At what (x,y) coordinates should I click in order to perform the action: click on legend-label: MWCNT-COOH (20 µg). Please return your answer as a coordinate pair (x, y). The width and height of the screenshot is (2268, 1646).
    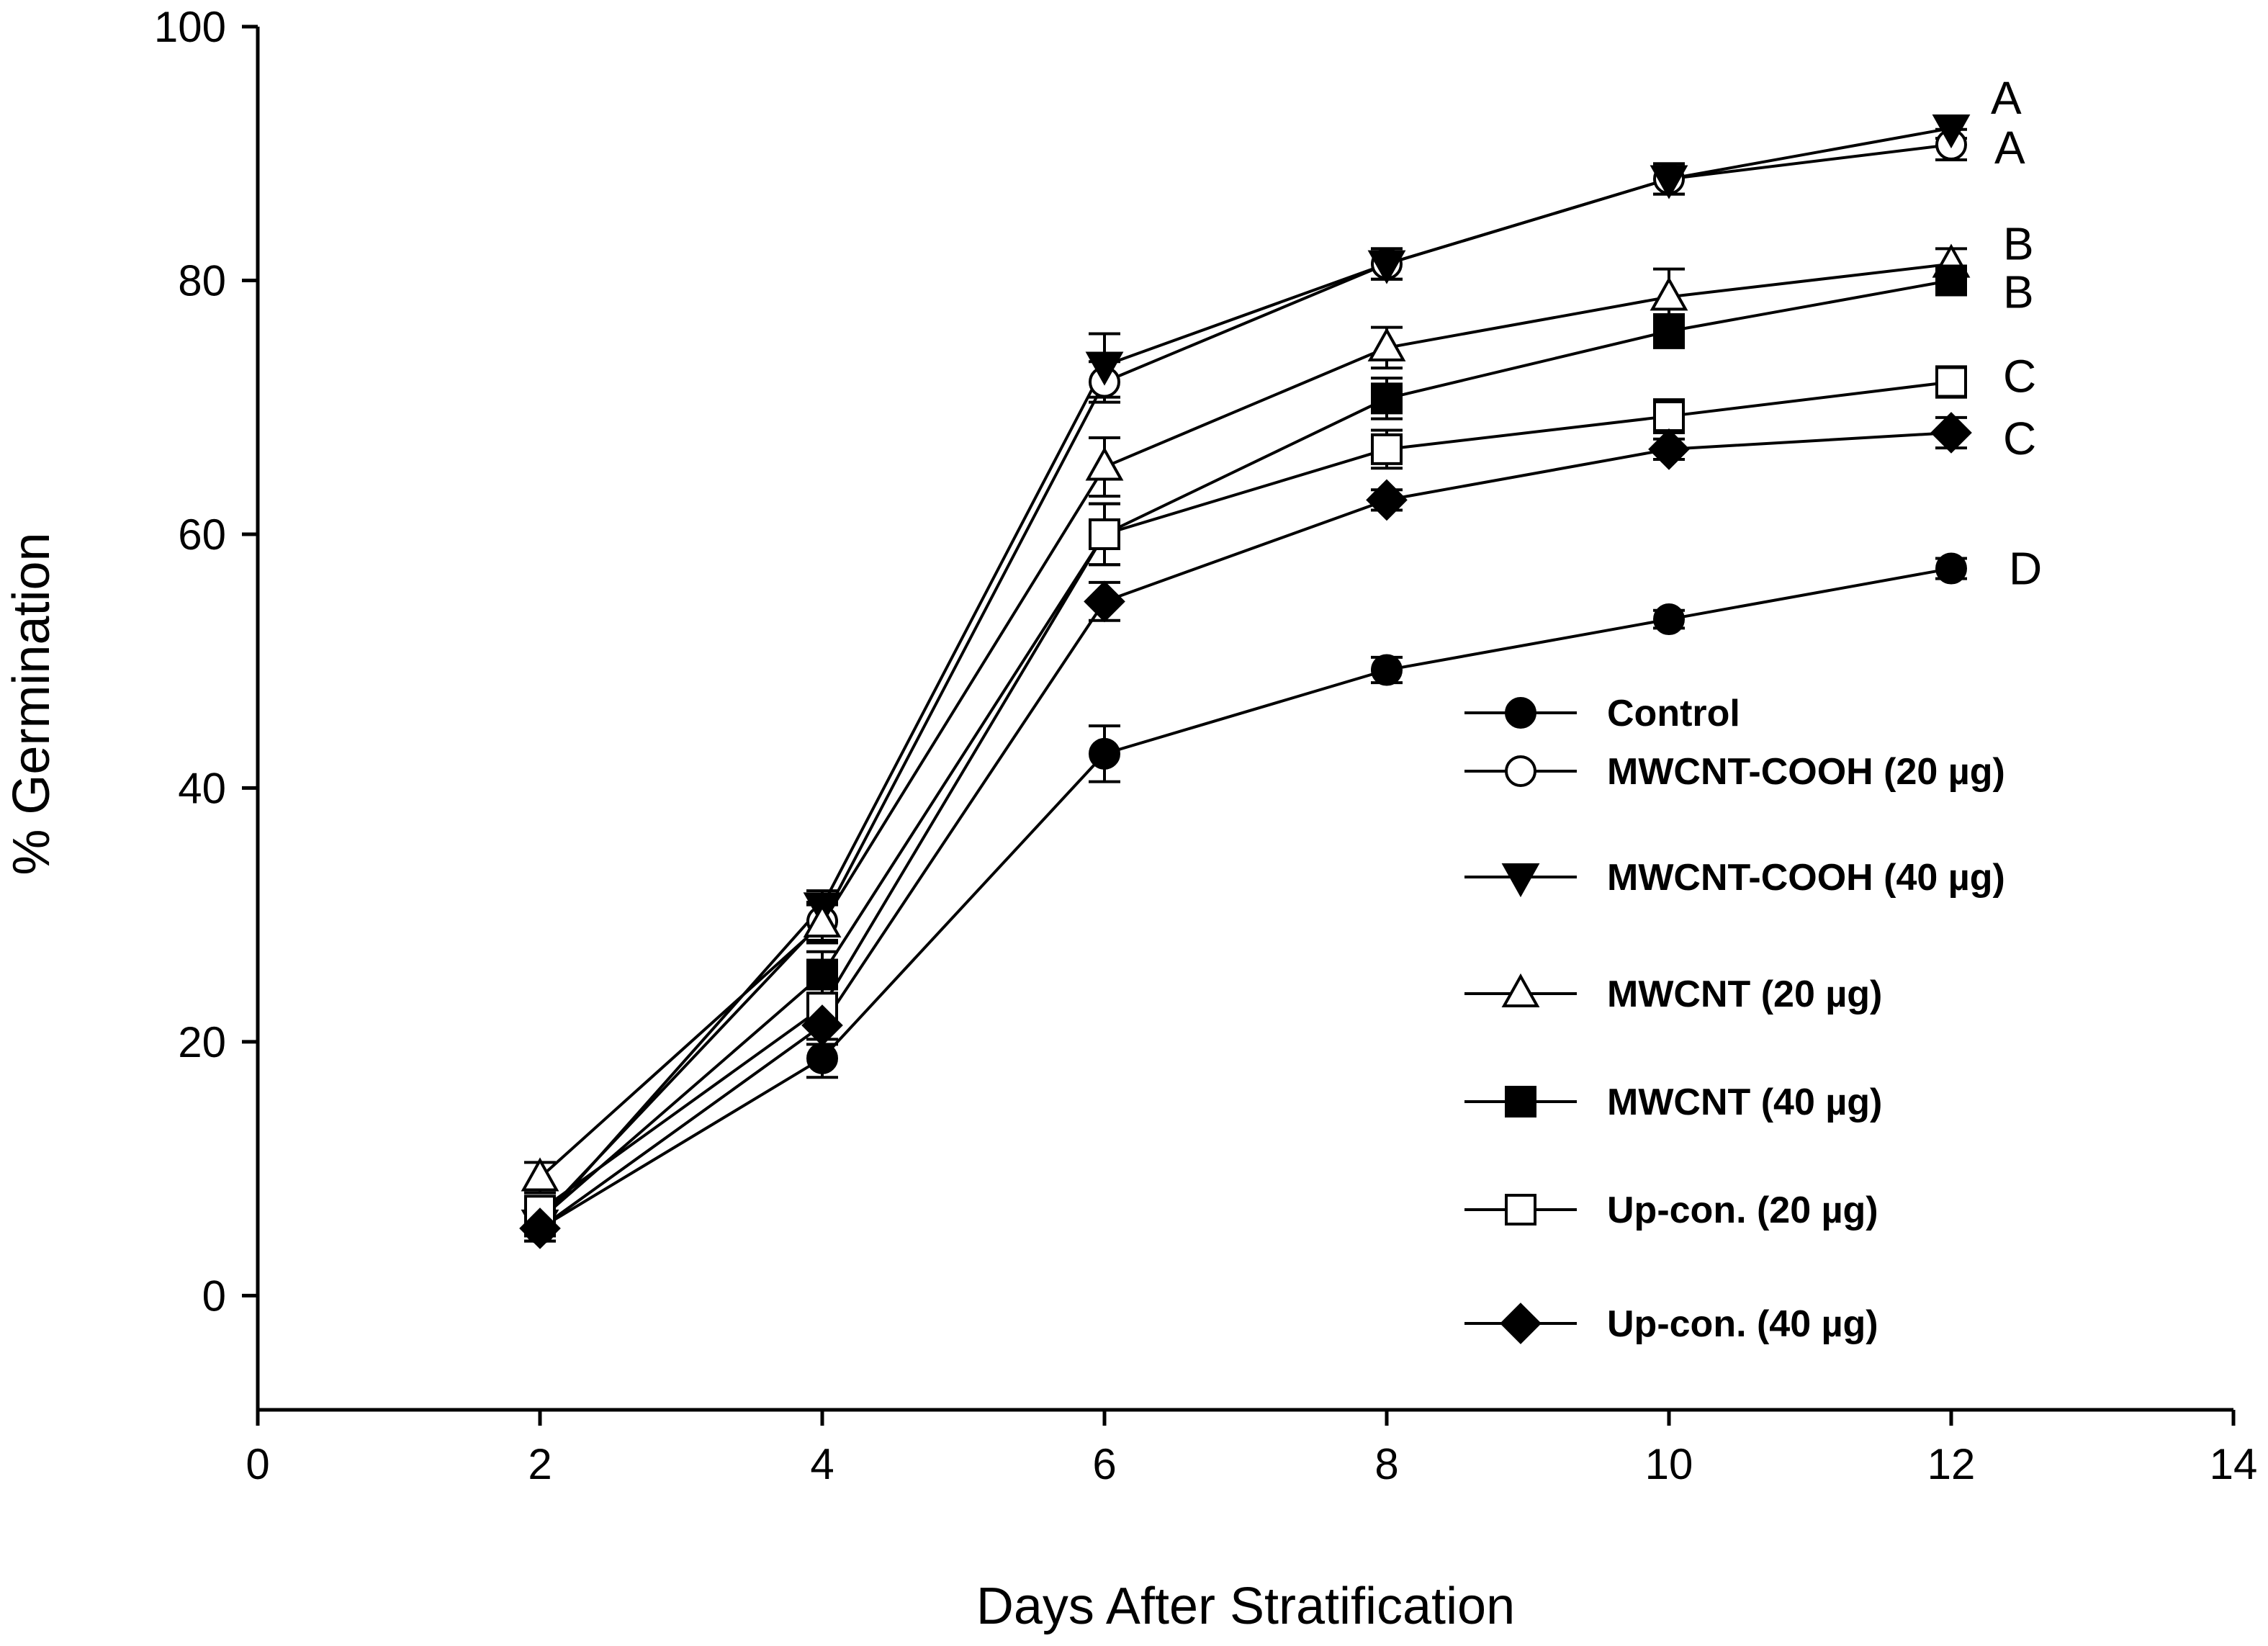
    Looking at the image, I should click on (1806, 772).